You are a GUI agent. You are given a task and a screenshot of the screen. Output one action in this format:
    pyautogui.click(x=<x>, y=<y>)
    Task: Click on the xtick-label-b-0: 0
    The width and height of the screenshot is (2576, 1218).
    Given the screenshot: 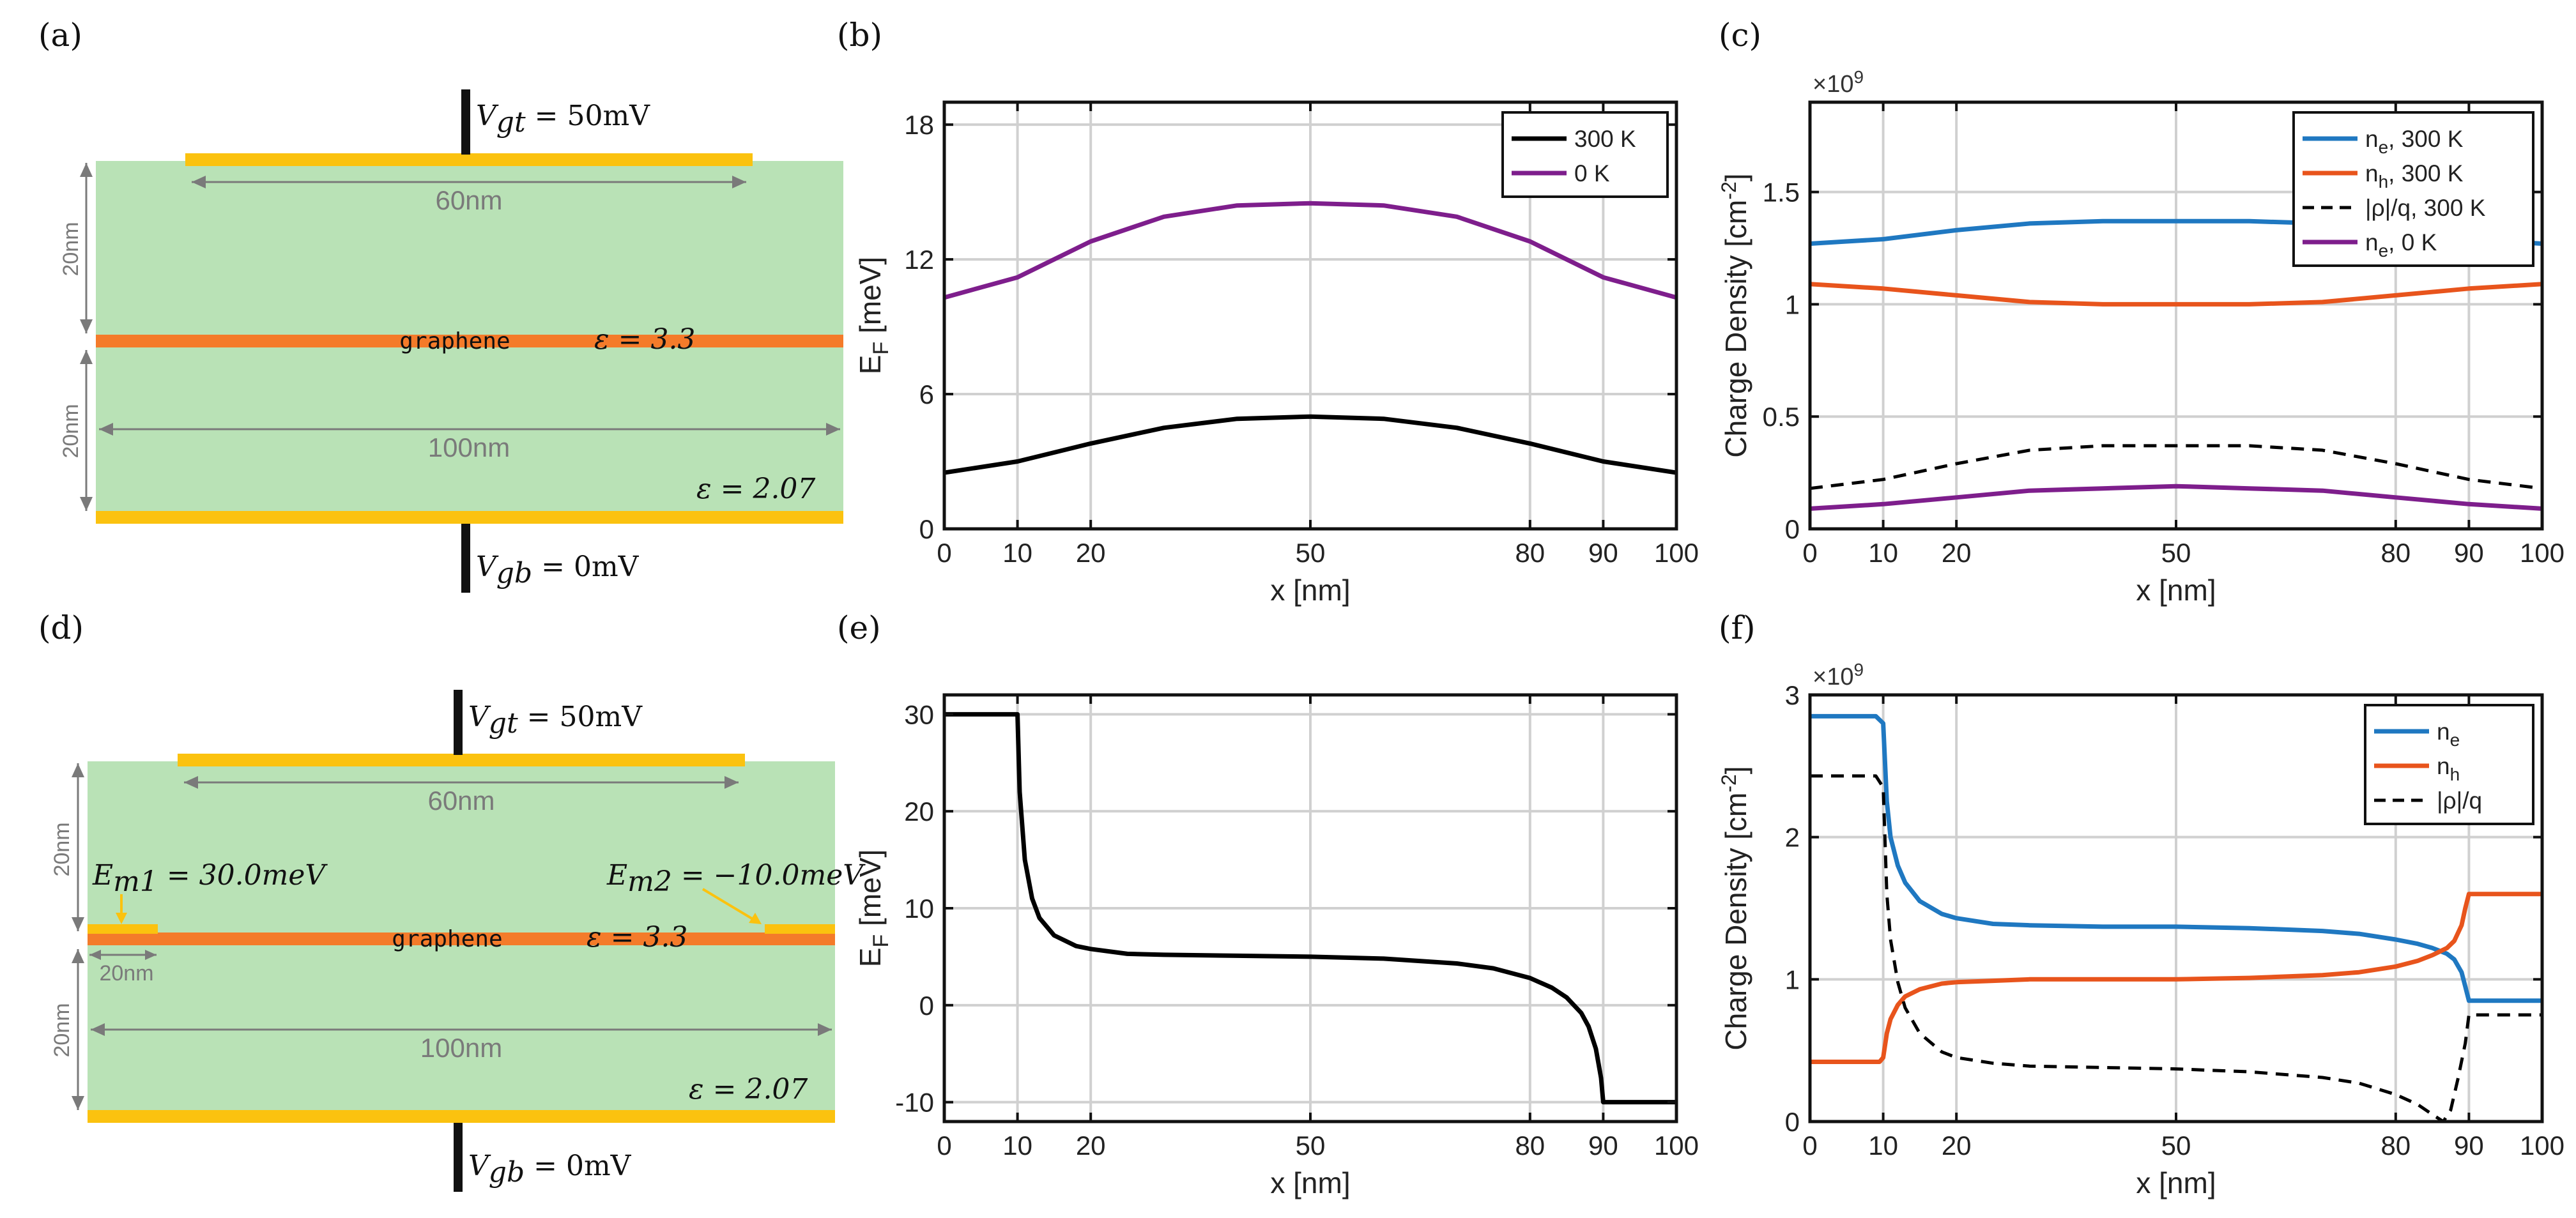 What is the action you would take?
    pyautogui.click(x=944, y=553)
    